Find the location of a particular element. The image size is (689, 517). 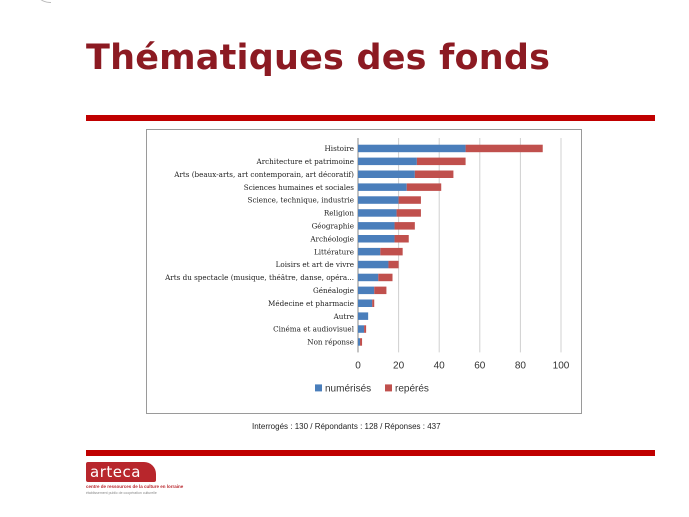

x-tick-label: 100 is located at coordinates (561, 365).